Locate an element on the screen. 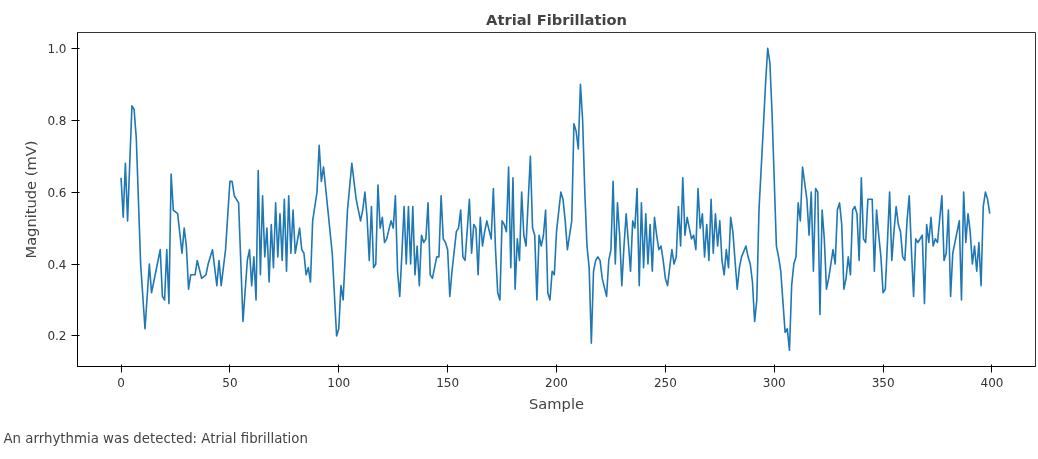 This screenshot has width=1038, height=459. x-tick-label: 0 is located at coordinates (121, 382).